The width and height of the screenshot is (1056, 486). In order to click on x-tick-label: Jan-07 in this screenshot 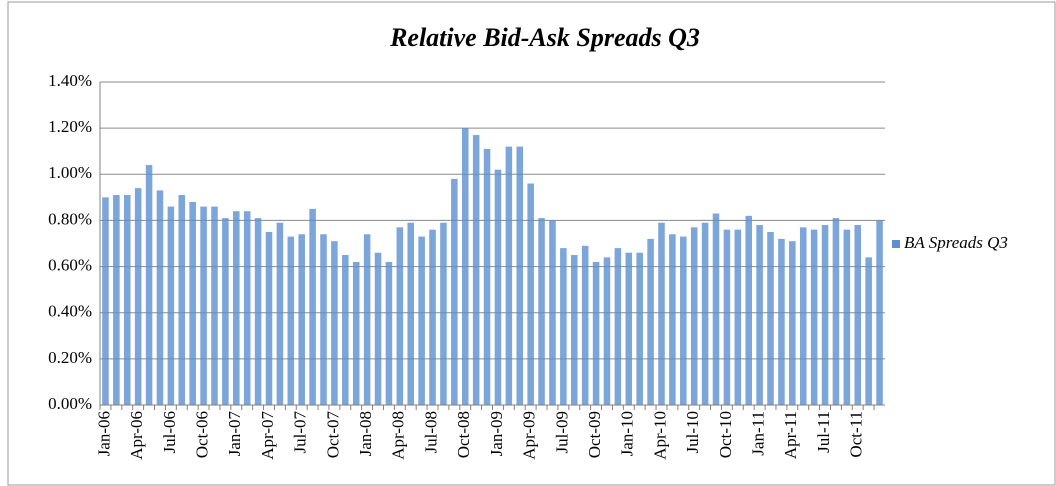, I will do `click(234, 434)`.